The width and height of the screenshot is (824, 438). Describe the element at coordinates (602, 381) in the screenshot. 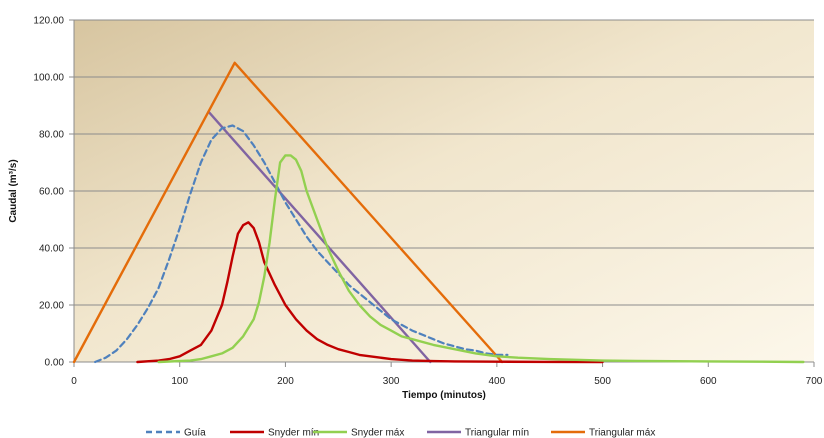

I see `x-tick-label: 500` at that location.